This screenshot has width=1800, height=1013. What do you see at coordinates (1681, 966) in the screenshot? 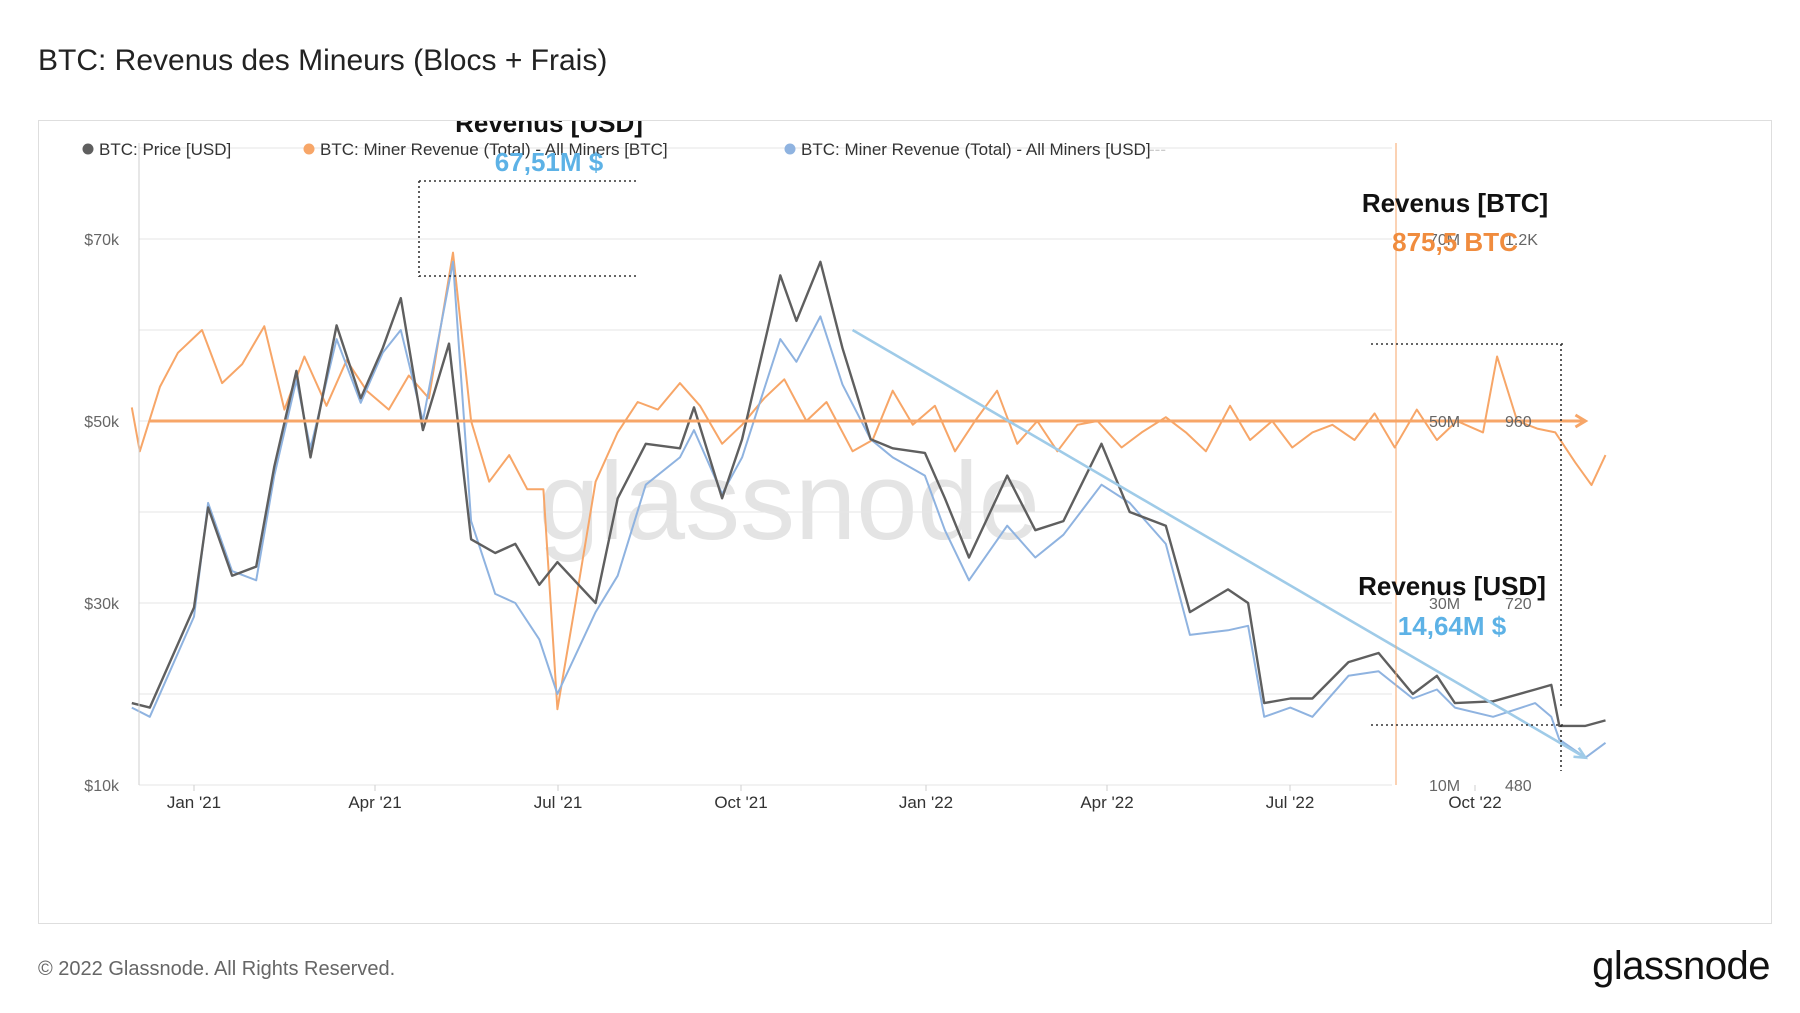
I see `glassnode-logo: glassnode` at bounding box center [1681, 966].